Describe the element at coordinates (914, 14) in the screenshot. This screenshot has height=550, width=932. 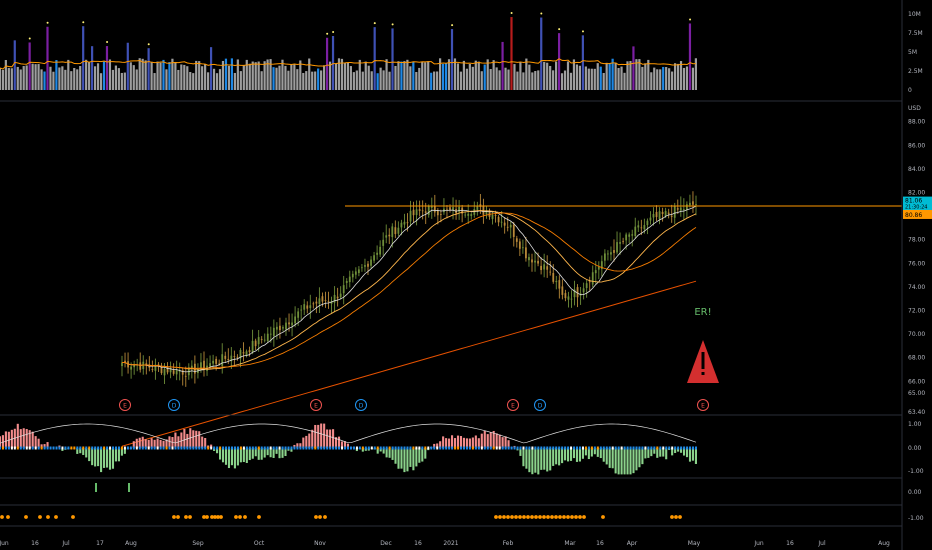
I see `volume-tick-label: 10M` at that location.